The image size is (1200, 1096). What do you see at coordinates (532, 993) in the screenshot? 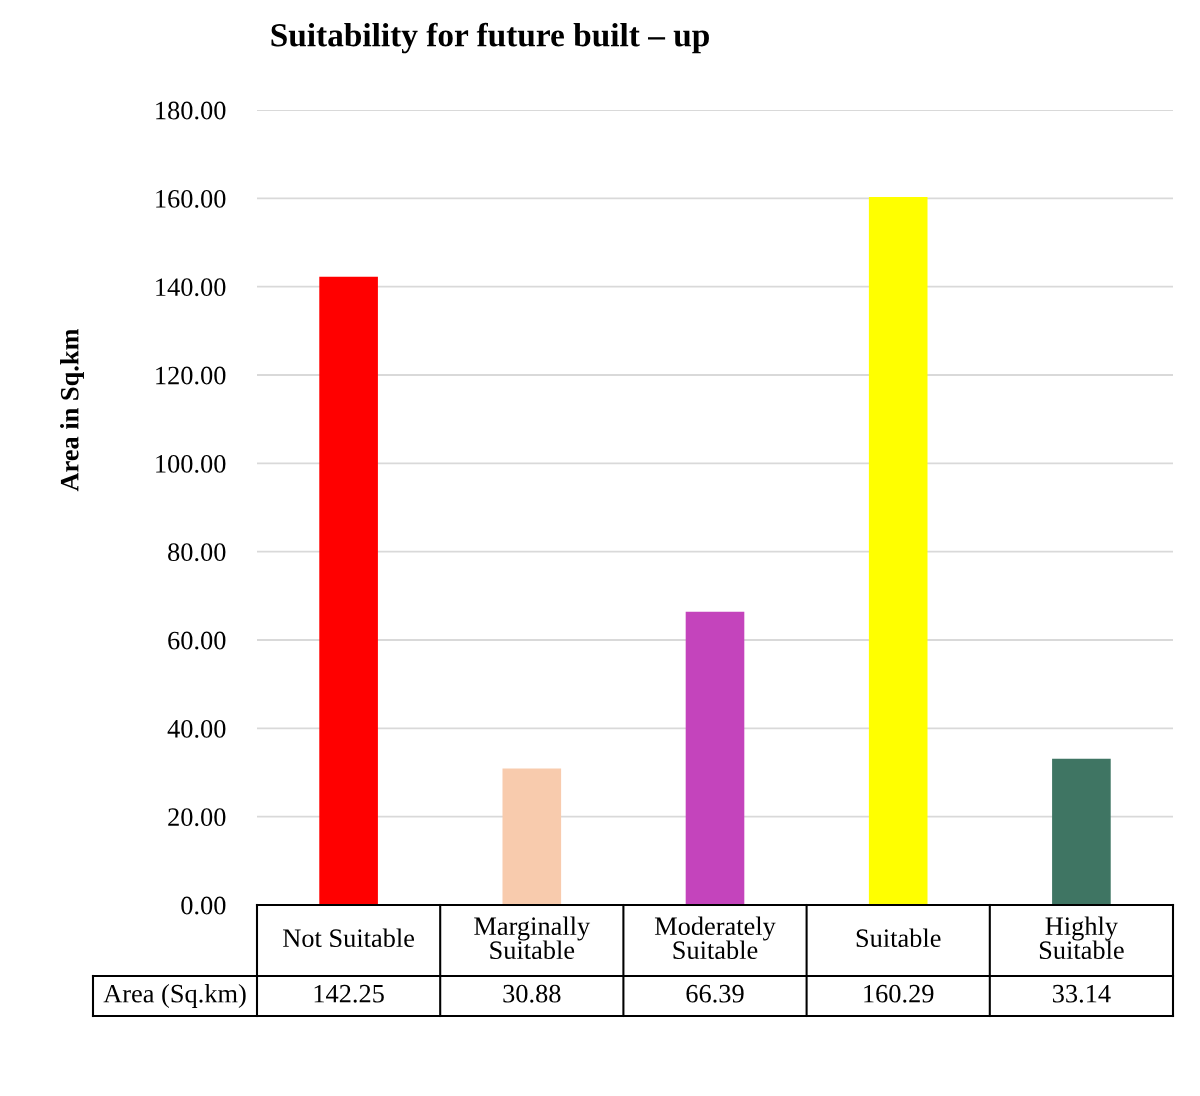
I see `data-label: 30.88` at bounding box center [532, 993].